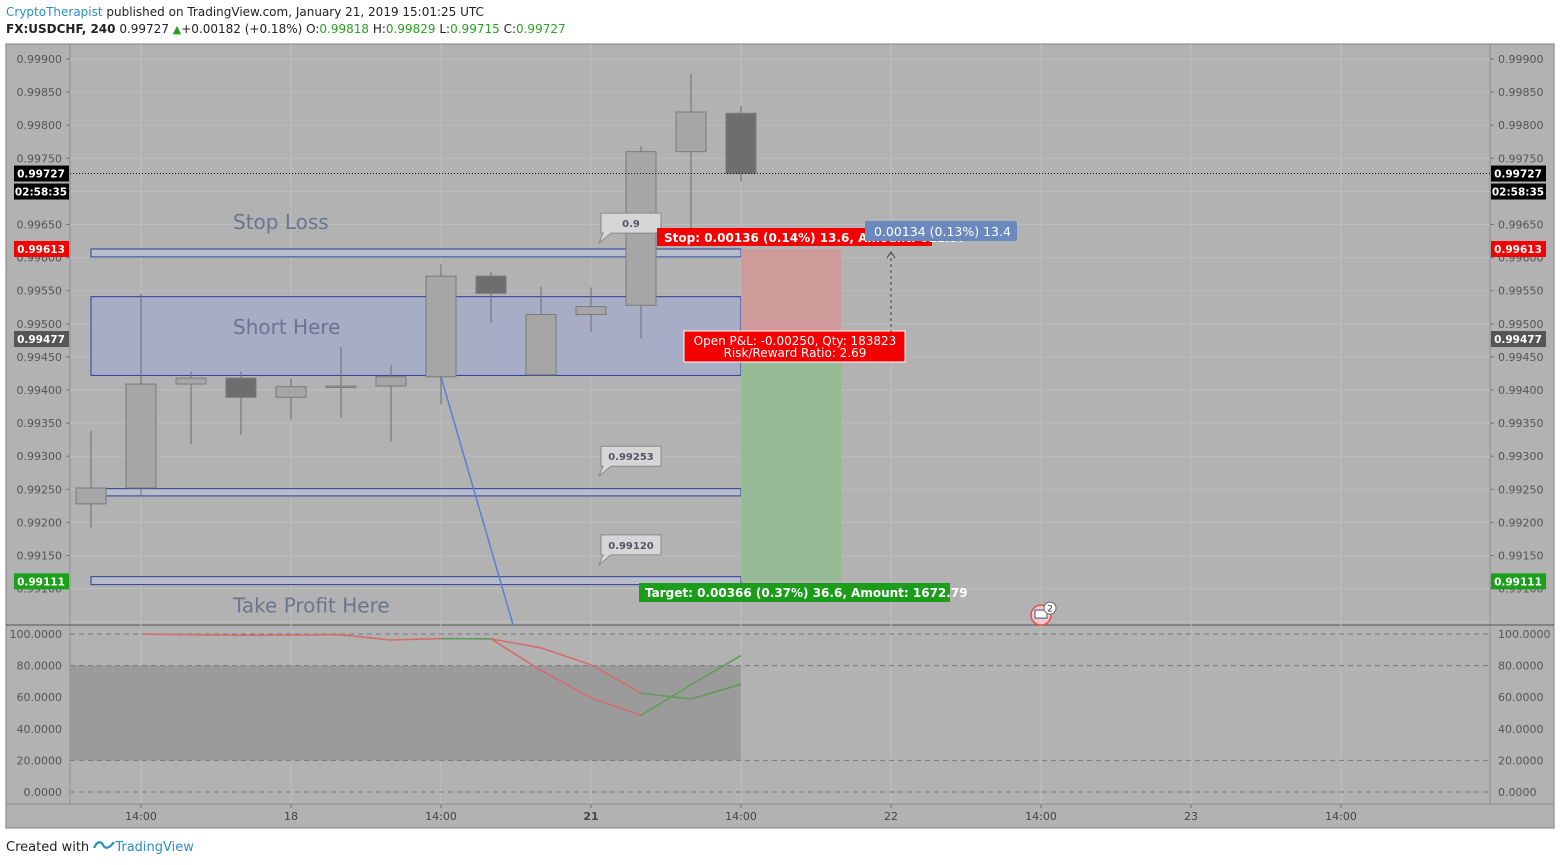 The height and width of the screenshot is (865, 1560). I want to click on oscillator-axis-left-label: 100.0000, so click(36, 634).